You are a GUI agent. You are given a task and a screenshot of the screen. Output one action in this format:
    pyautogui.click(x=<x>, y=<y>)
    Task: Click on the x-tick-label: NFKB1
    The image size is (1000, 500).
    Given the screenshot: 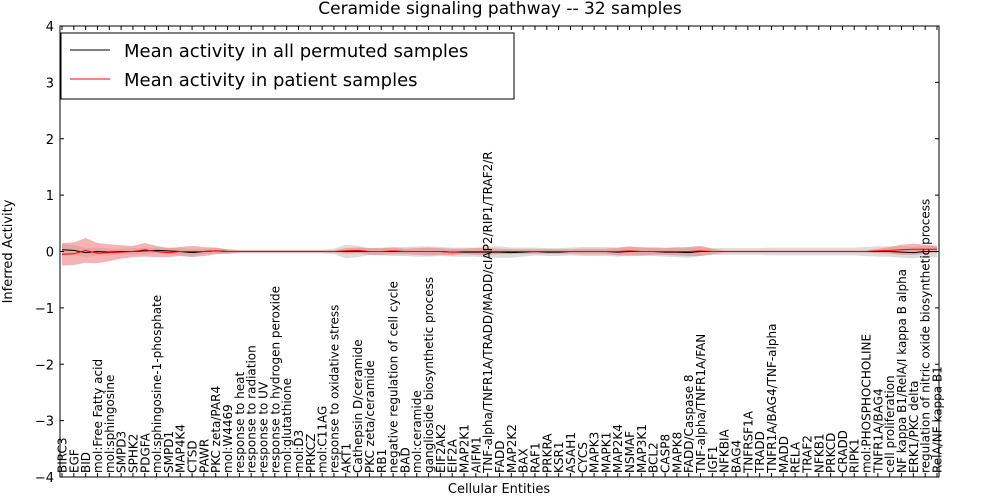 What is the action you would take?
    pyautogui.click(x=819, y=453)
    